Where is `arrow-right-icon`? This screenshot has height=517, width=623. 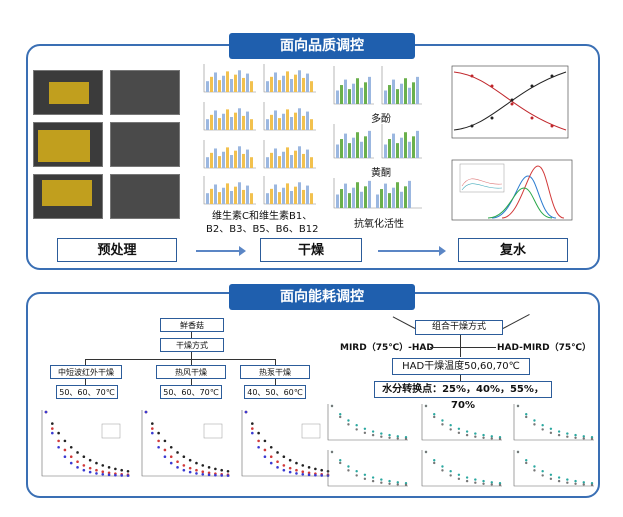 arrow-right-icon is located at coordinates (221, 251).